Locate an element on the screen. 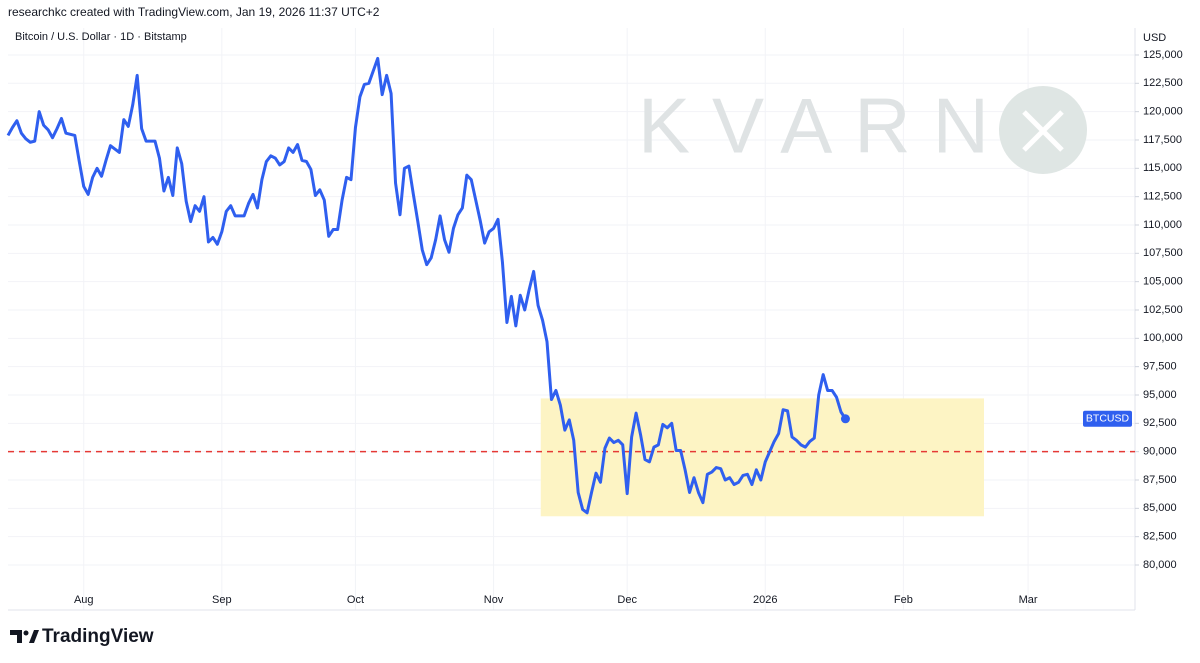  last-price-dot is located at coordinates (845, 419).